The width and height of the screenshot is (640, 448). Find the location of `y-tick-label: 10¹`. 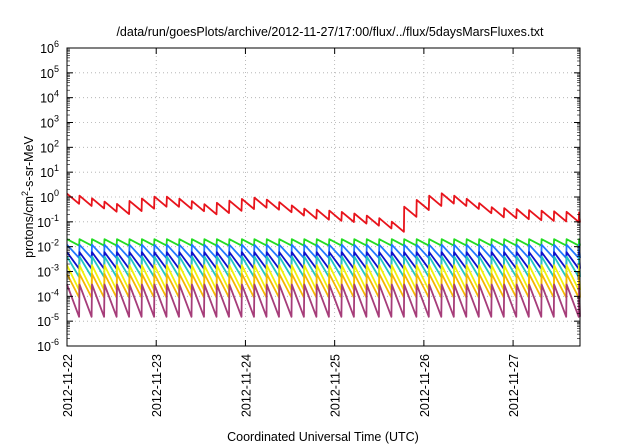

y-tick-label: 10¹ is located at coordinates (49, 171).